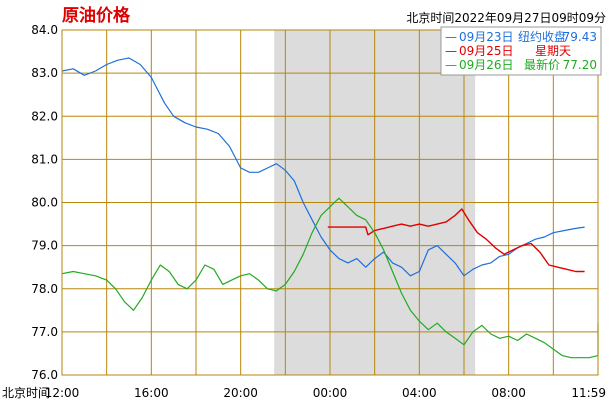  I want to click on y-tick-label: 78.0, so click(44, 289).